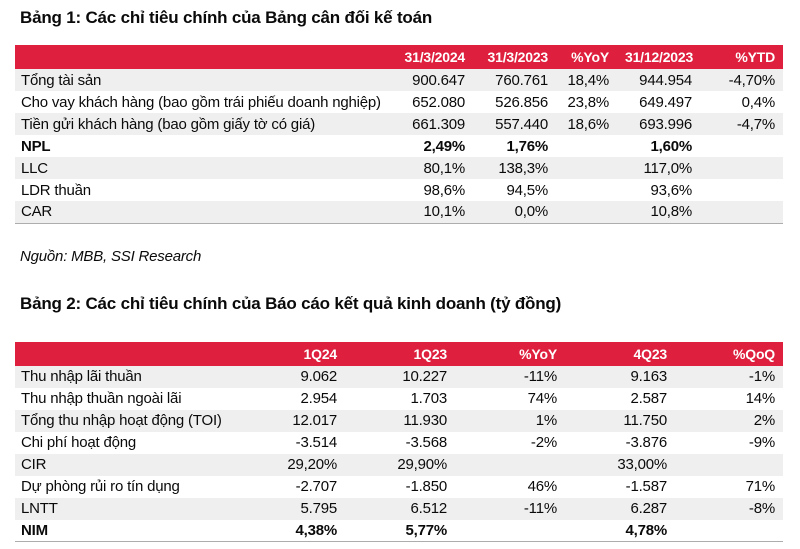 The width and height of the screenshot is (800, 549). I want to click on value-cell: -2.707, so click(316, 486).